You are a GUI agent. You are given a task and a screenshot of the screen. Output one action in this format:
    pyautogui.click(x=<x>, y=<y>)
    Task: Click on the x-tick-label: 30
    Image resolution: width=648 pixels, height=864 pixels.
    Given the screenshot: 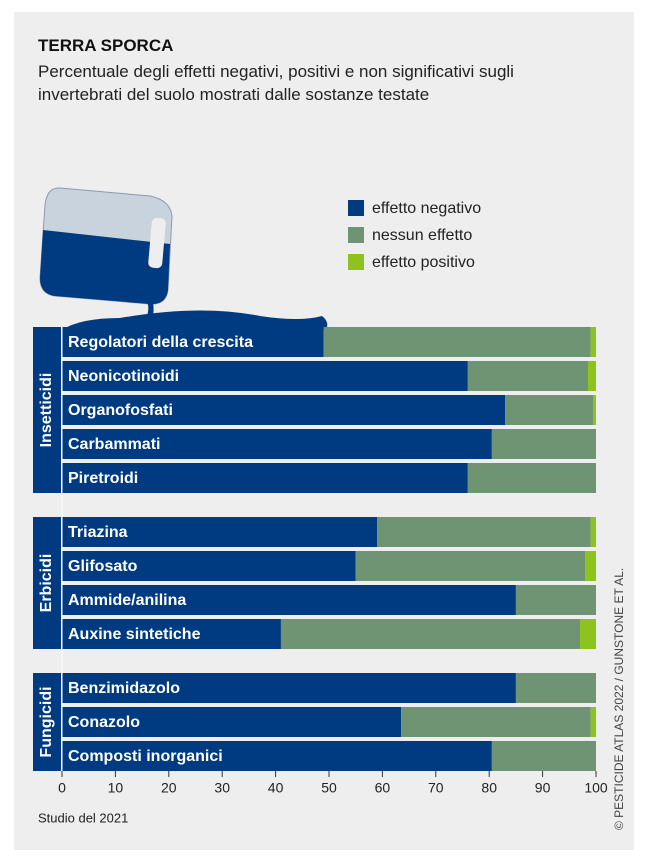 What is the action you would take?
    pyautogui.click(x=222, y=788)
    